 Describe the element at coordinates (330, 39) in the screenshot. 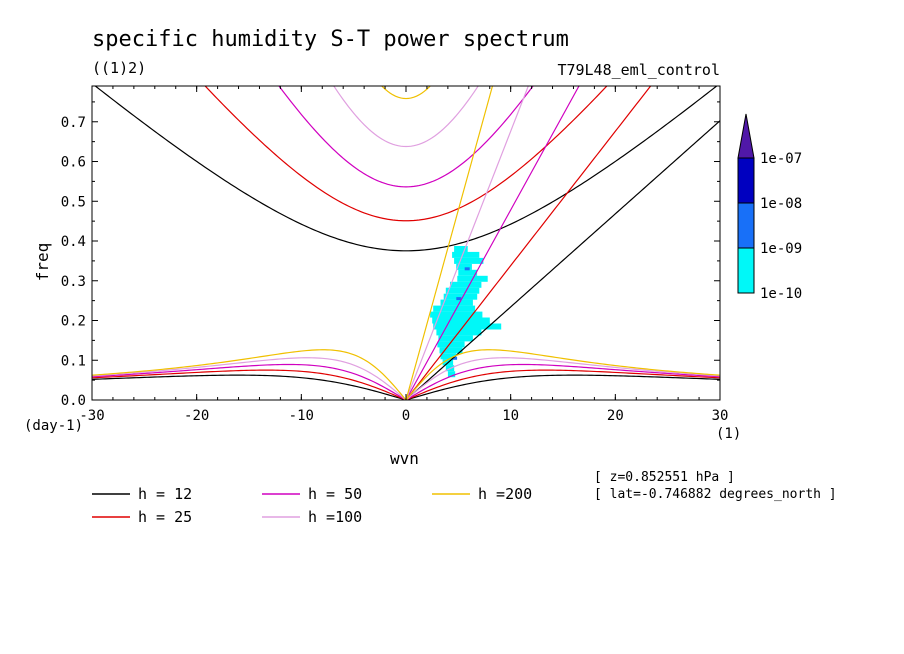

I see `chart-title: specific humidity S-T power spectrum` at that location.